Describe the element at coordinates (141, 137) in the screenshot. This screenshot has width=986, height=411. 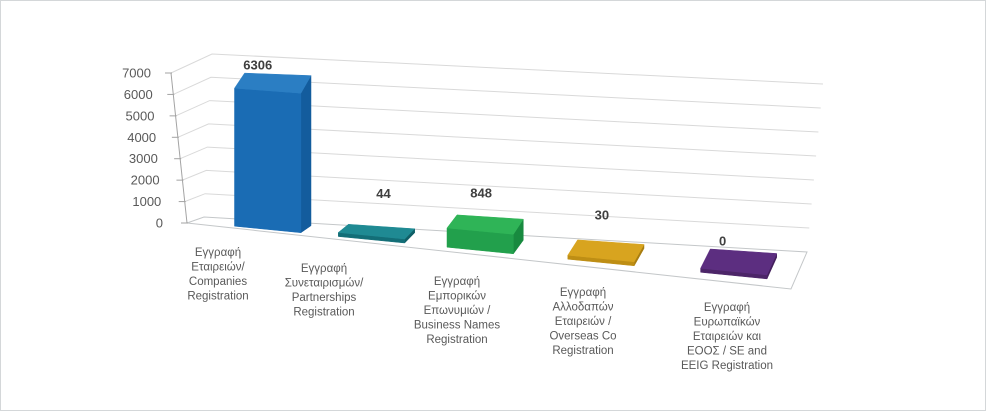
I see `ytick-label-4000: 4000` at that location.